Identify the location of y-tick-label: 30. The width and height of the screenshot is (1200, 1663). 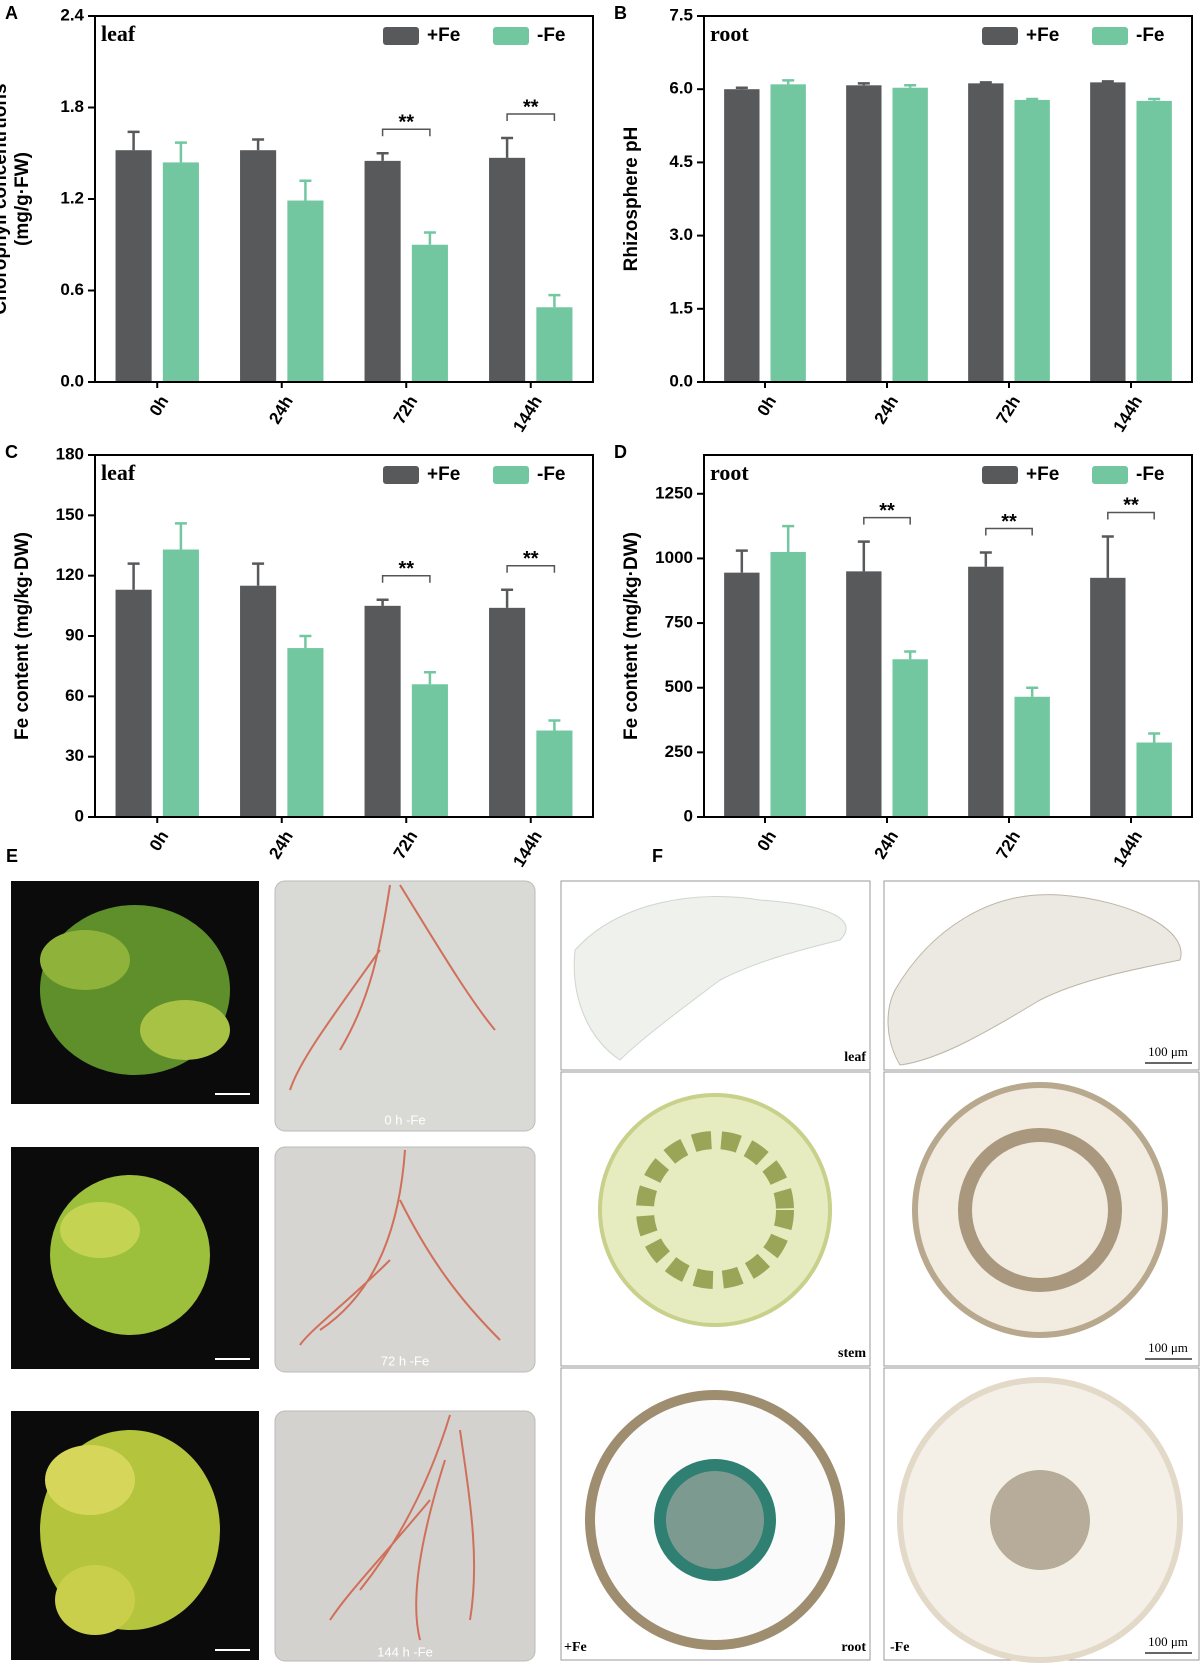
(74, 755).